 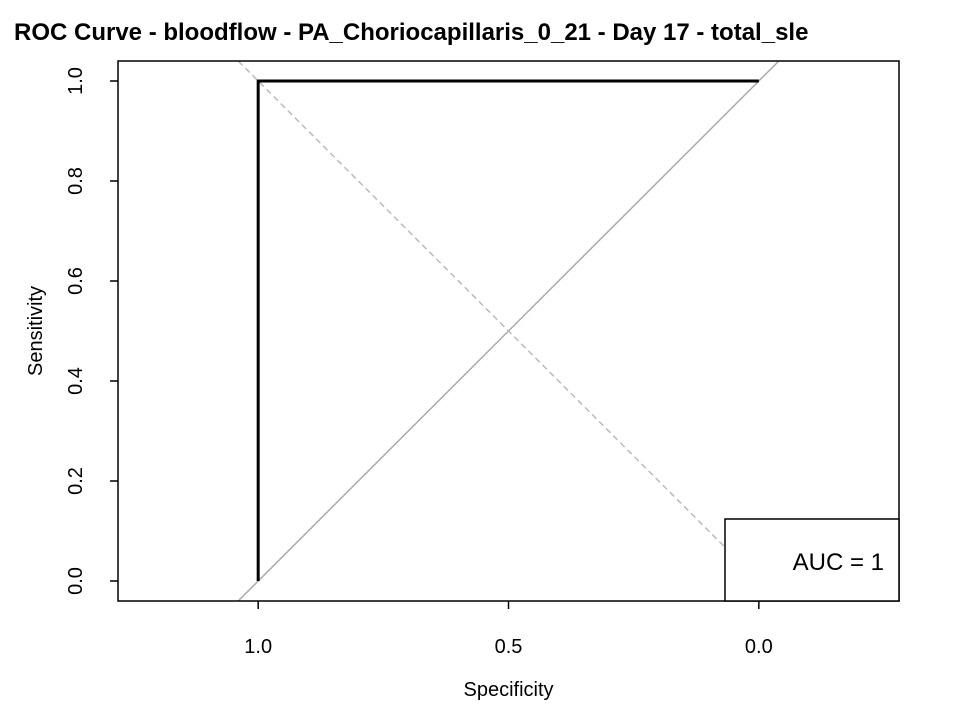 What do you see at coordinates (759, 647) in the screenshot?
I see `x-tick-label: 0.0` at bounding box center [759, 647].